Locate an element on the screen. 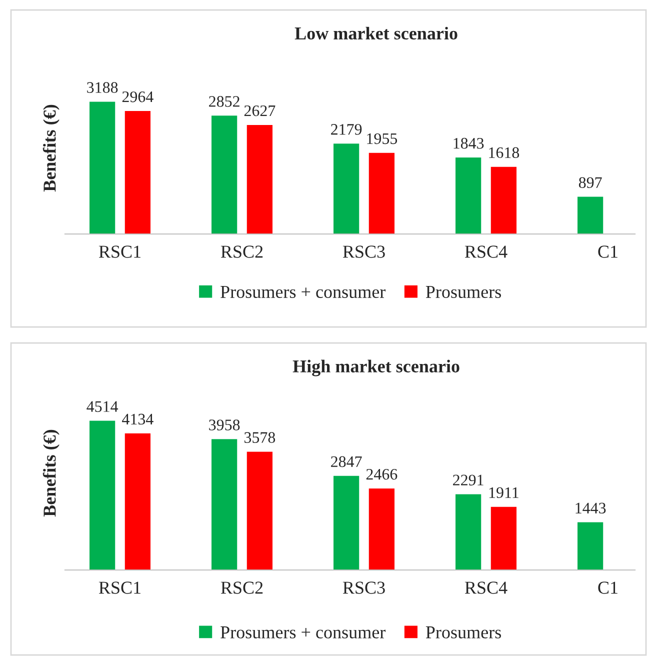 The image size is (657, 661). data-label: 1955 is located at coordinates (382, 138).